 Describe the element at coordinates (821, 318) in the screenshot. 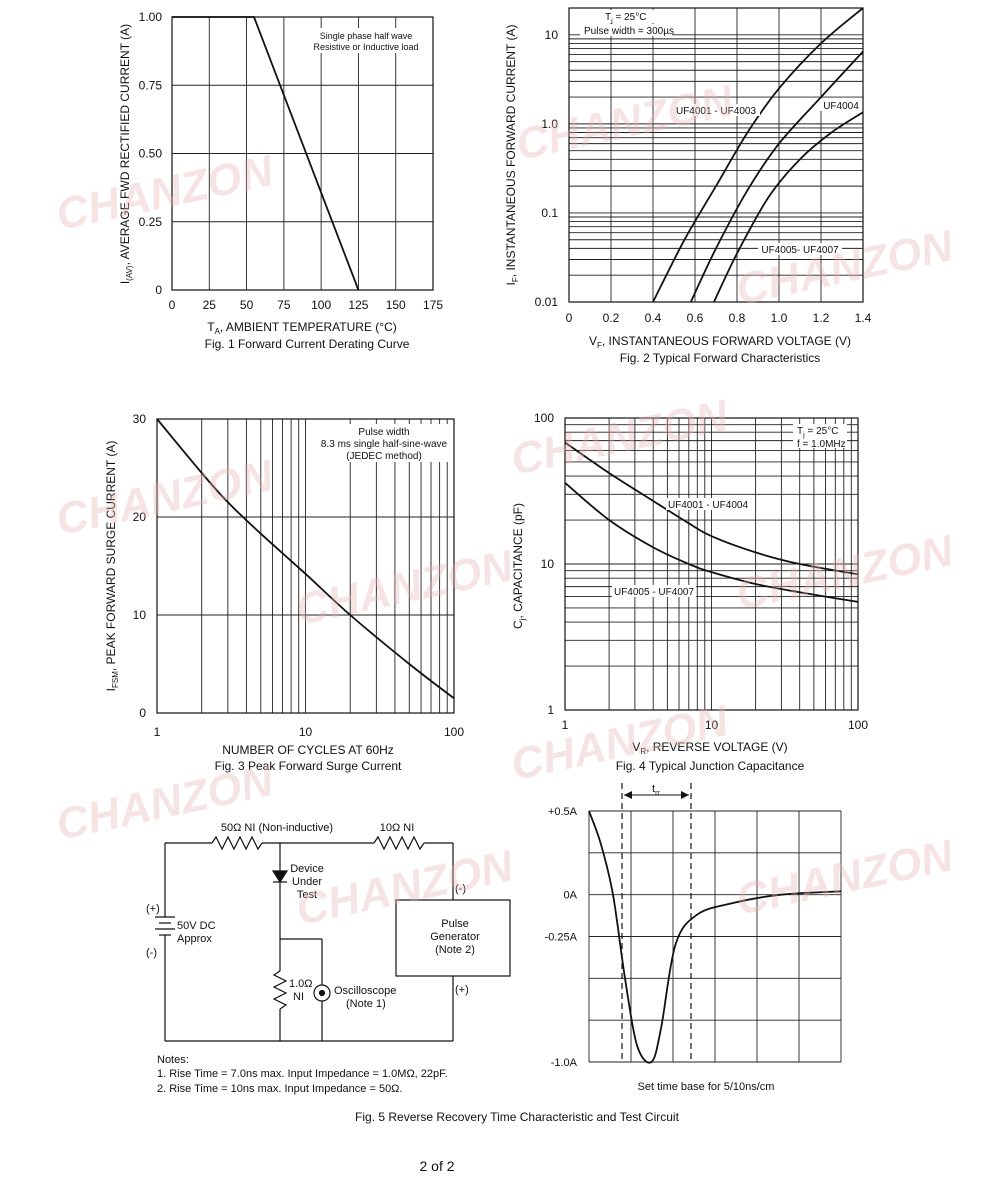

I see `fig2-x-tick-label: 1.2` at that location.